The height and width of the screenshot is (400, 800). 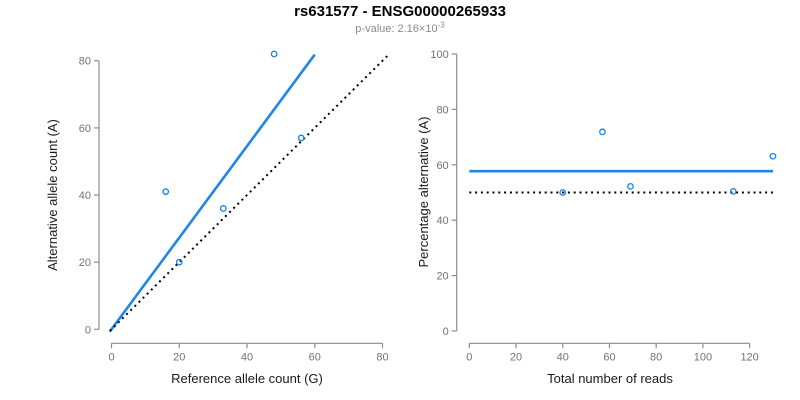 I want to click on x-tick-label: 100, so click(x=703, y=357).